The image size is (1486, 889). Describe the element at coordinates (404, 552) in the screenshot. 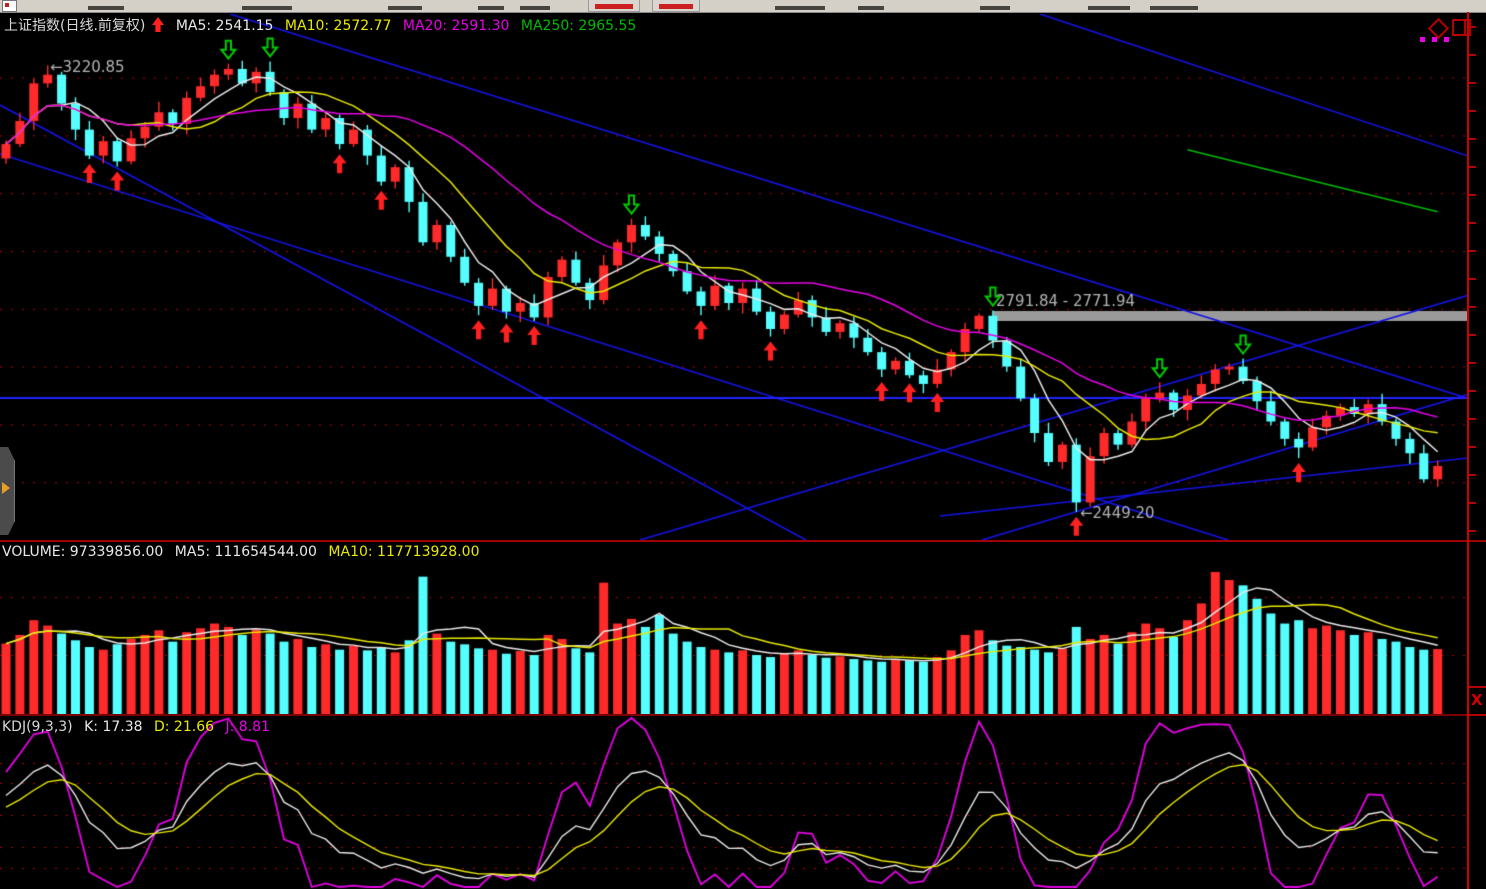

I see `volume-ma10-label: MA10: 117713928.00` at that location.